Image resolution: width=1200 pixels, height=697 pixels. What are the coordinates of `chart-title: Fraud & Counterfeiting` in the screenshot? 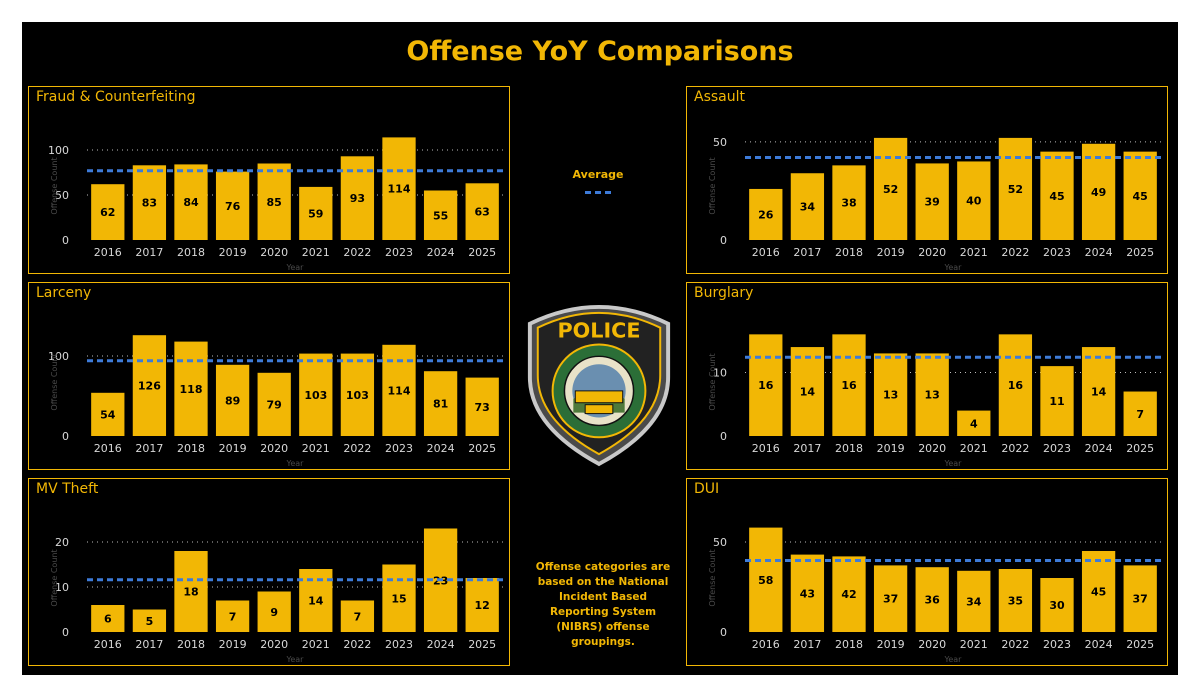 It's located at (116, 97).